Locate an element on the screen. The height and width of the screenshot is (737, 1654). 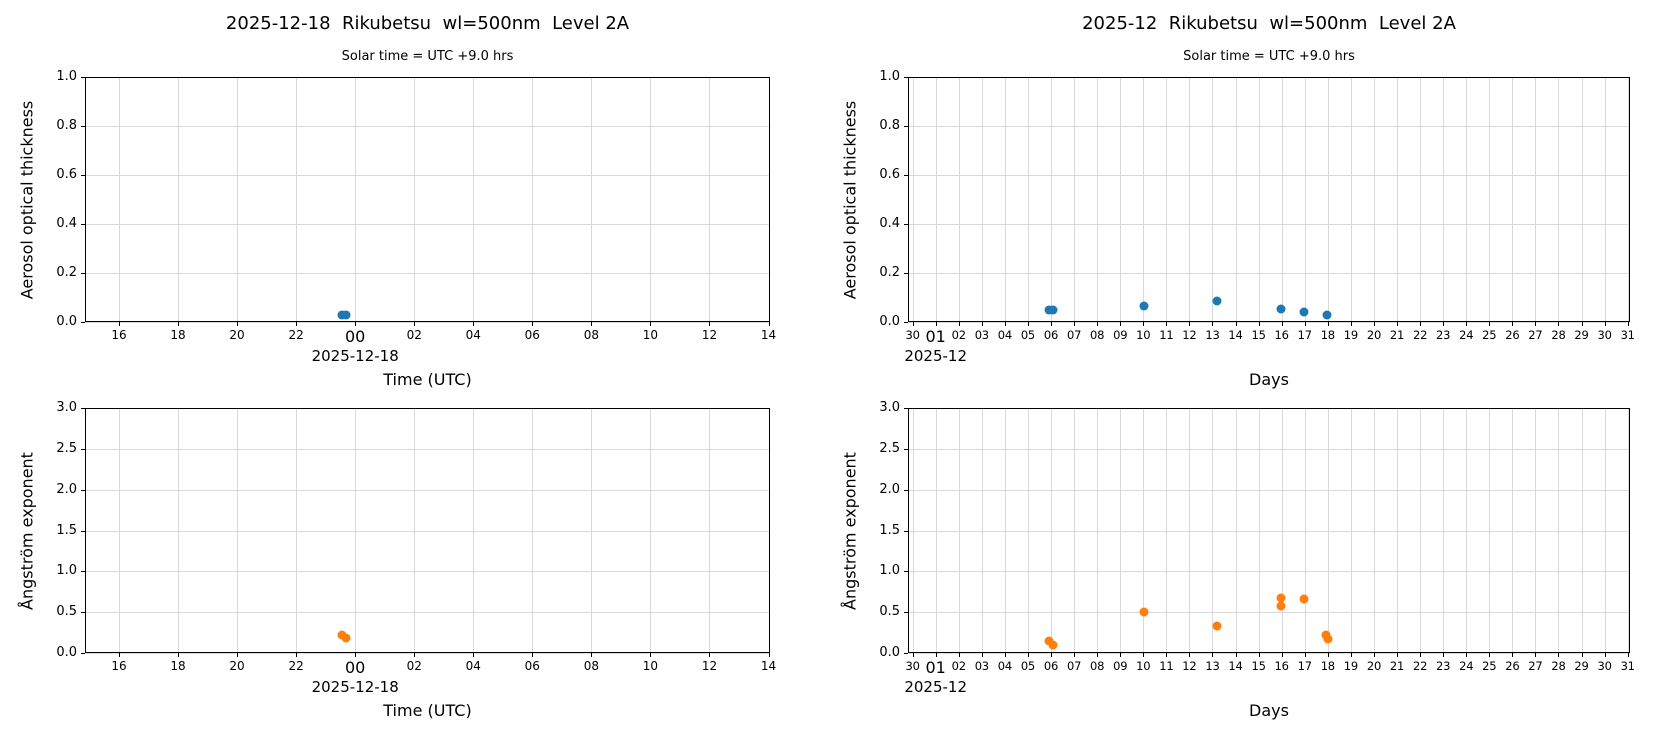
y-tick-label: 0.0 is located at coordinates (889, 321).